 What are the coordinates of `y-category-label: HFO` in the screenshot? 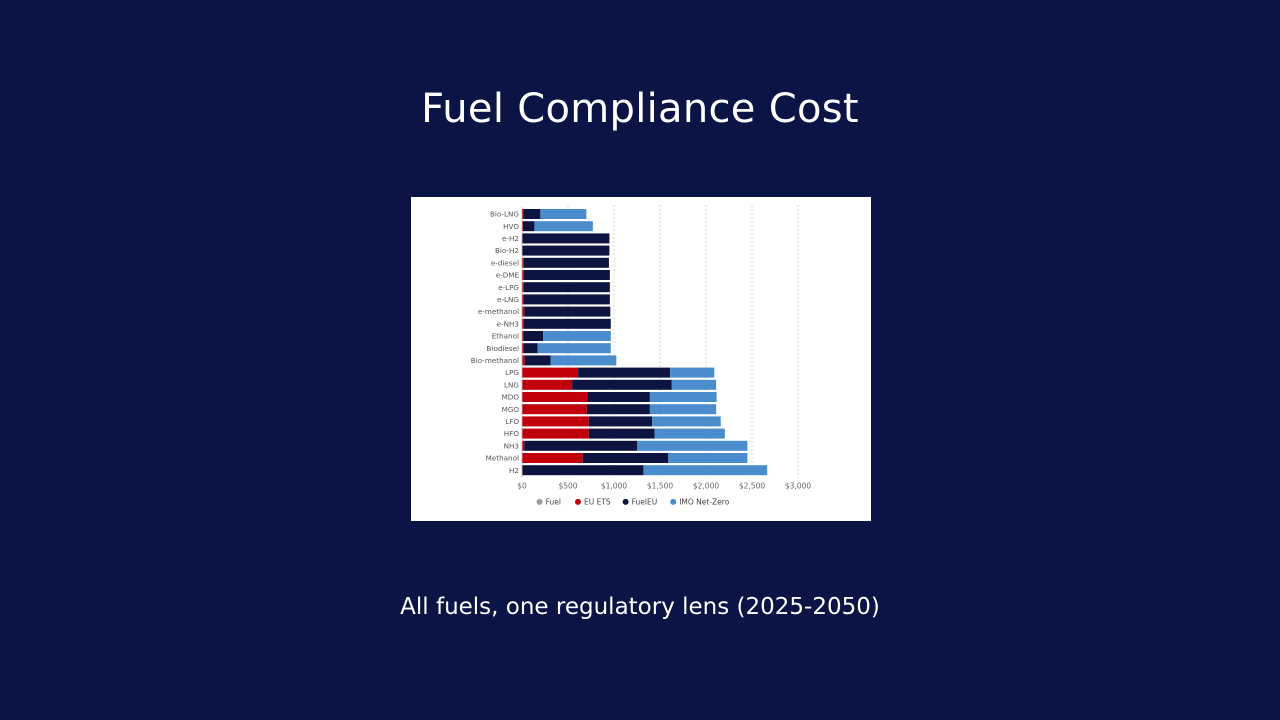 It's located at (512, 433).